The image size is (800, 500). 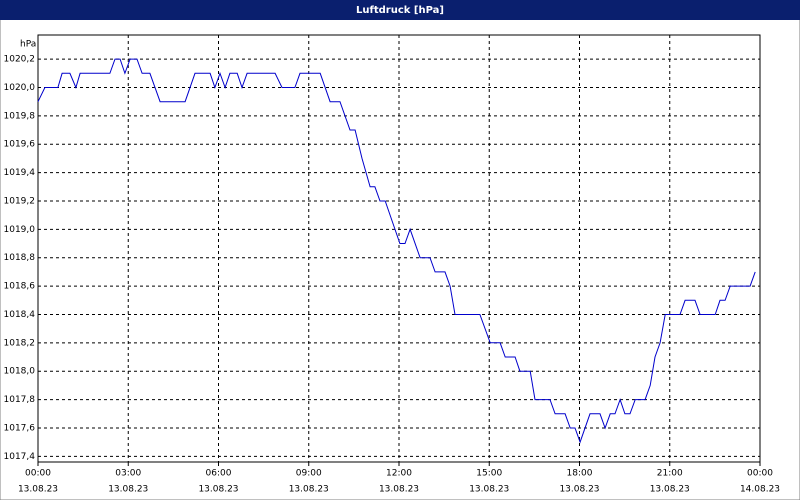 What do you see at coordinates (20, 230) in the screenshot?
I see `y-tick-label: 1019,0` at bounding box center [20, 230].